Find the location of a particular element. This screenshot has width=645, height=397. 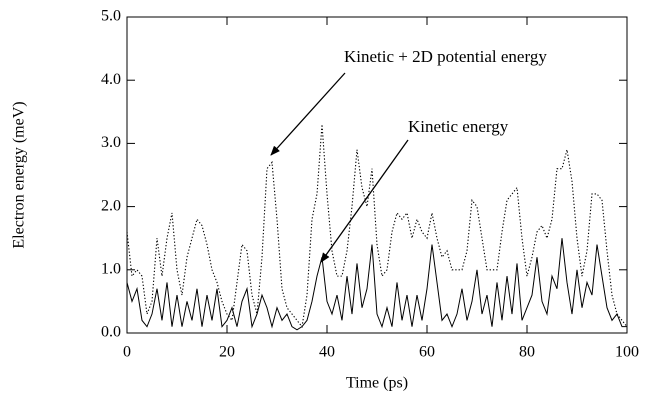

annotation: Kinetic + 2D potential energy is located at coordinates (445, 56).